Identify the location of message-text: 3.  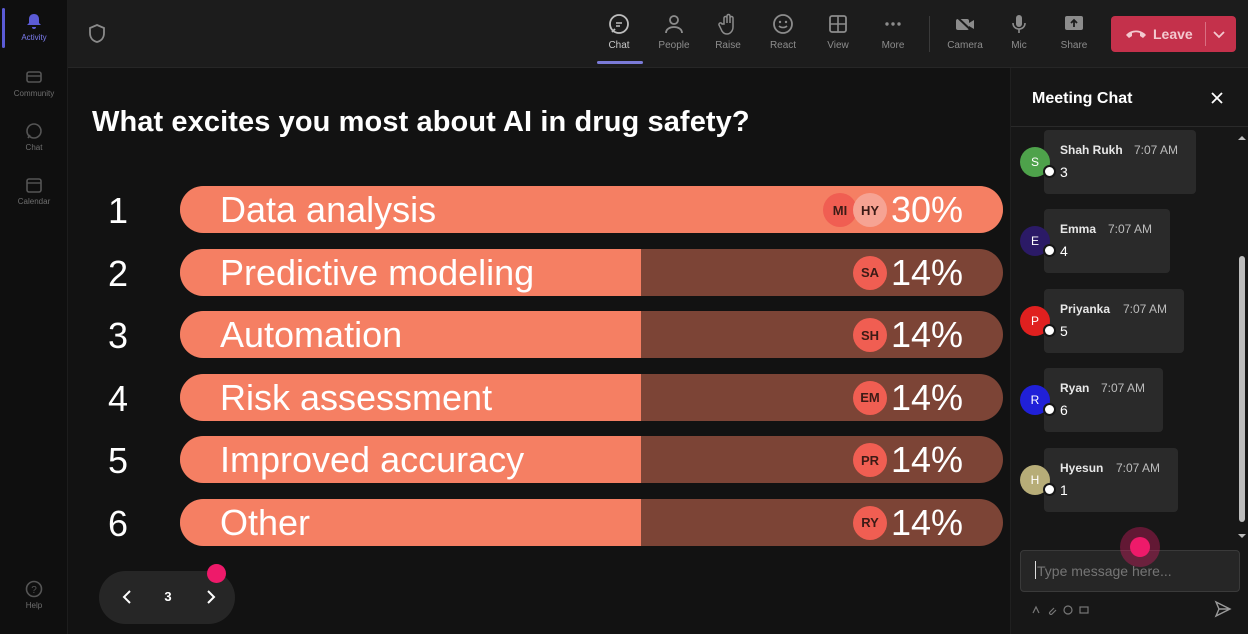
(1064, 172).